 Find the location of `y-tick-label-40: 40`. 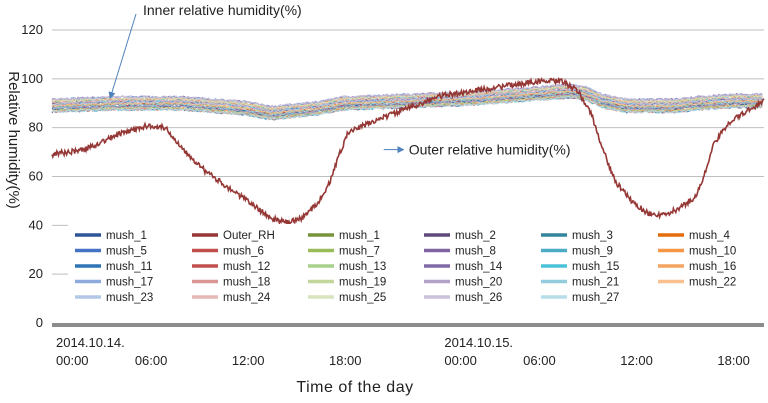

y-tick-label-40: 40 is located at coordinates (36, 224).